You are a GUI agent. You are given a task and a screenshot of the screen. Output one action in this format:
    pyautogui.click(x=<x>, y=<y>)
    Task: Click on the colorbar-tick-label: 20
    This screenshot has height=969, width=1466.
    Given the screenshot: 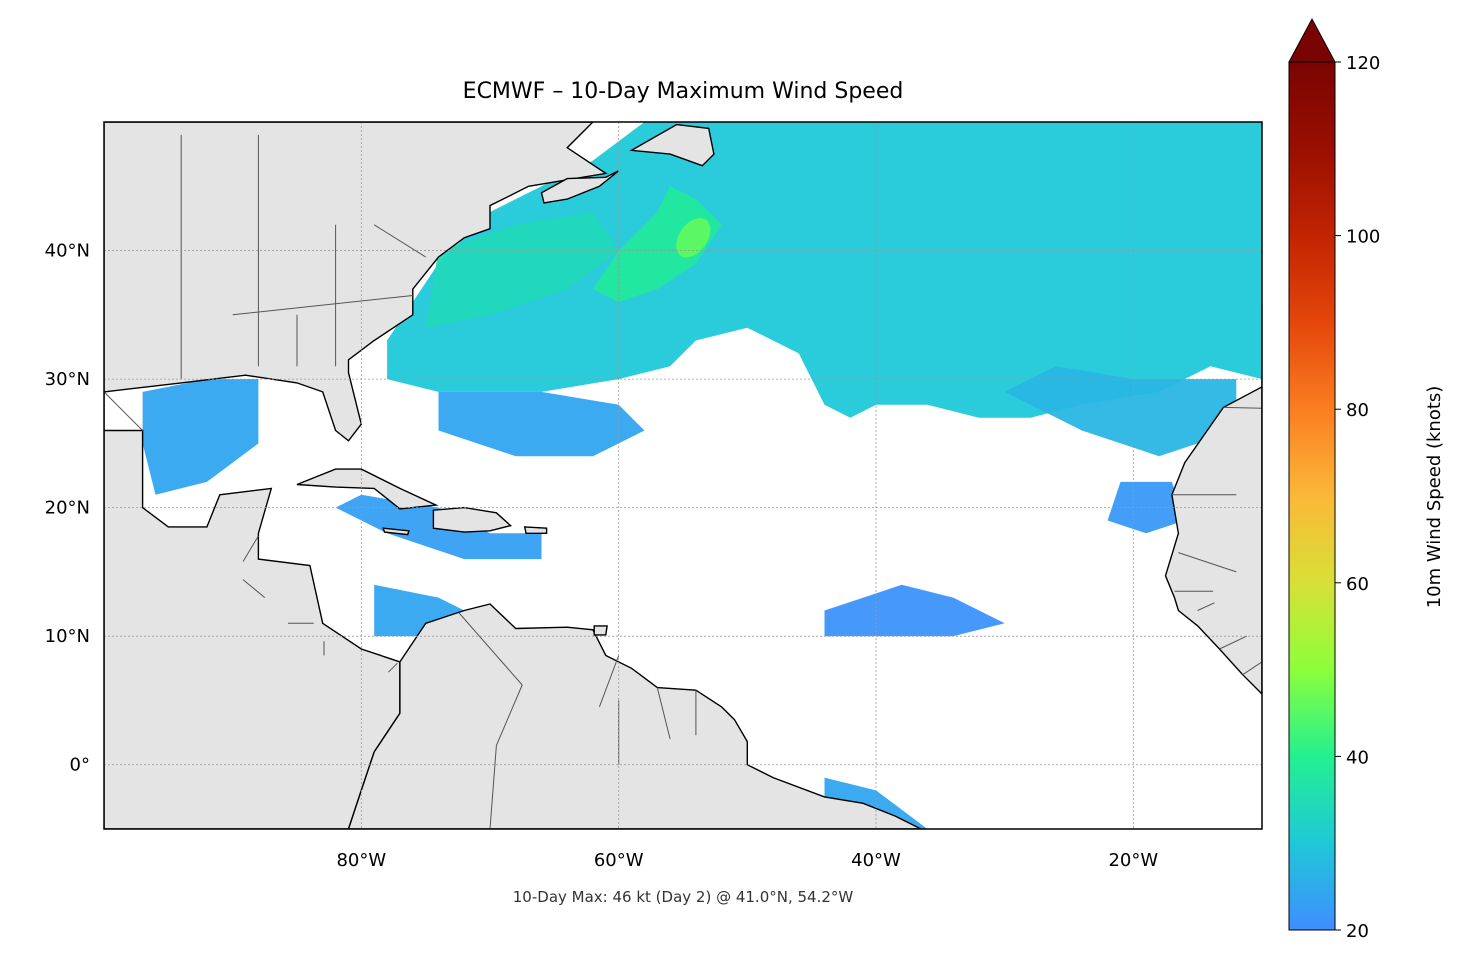 What is the action you would take?
    pyautogui.click(x=1357, y=931)
    